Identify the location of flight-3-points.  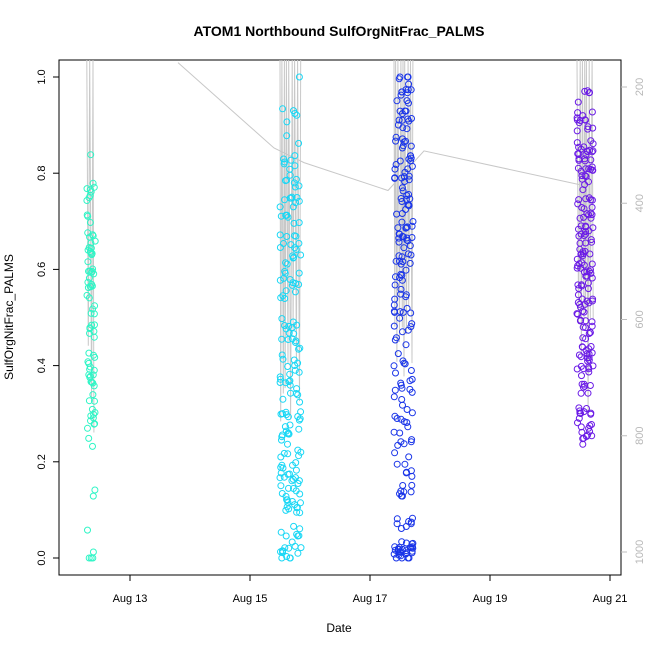
(403, 317).